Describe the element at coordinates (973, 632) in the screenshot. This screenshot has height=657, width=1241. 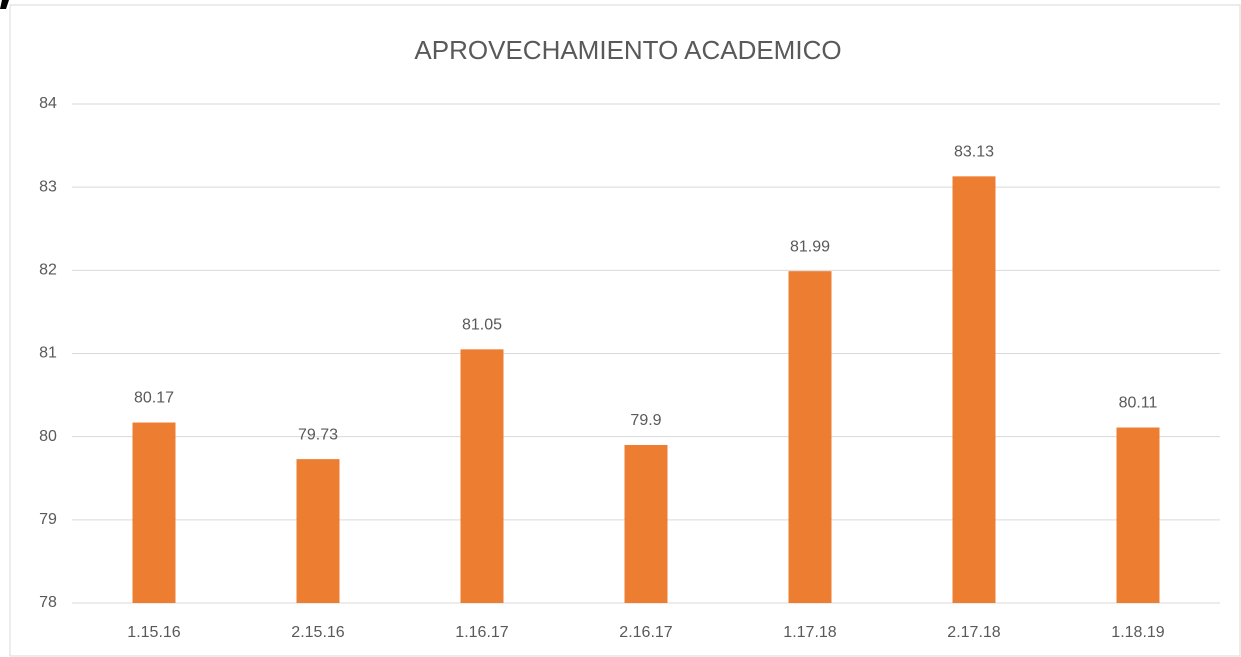
I see `x-tick-label: 2.17.18` at that location.